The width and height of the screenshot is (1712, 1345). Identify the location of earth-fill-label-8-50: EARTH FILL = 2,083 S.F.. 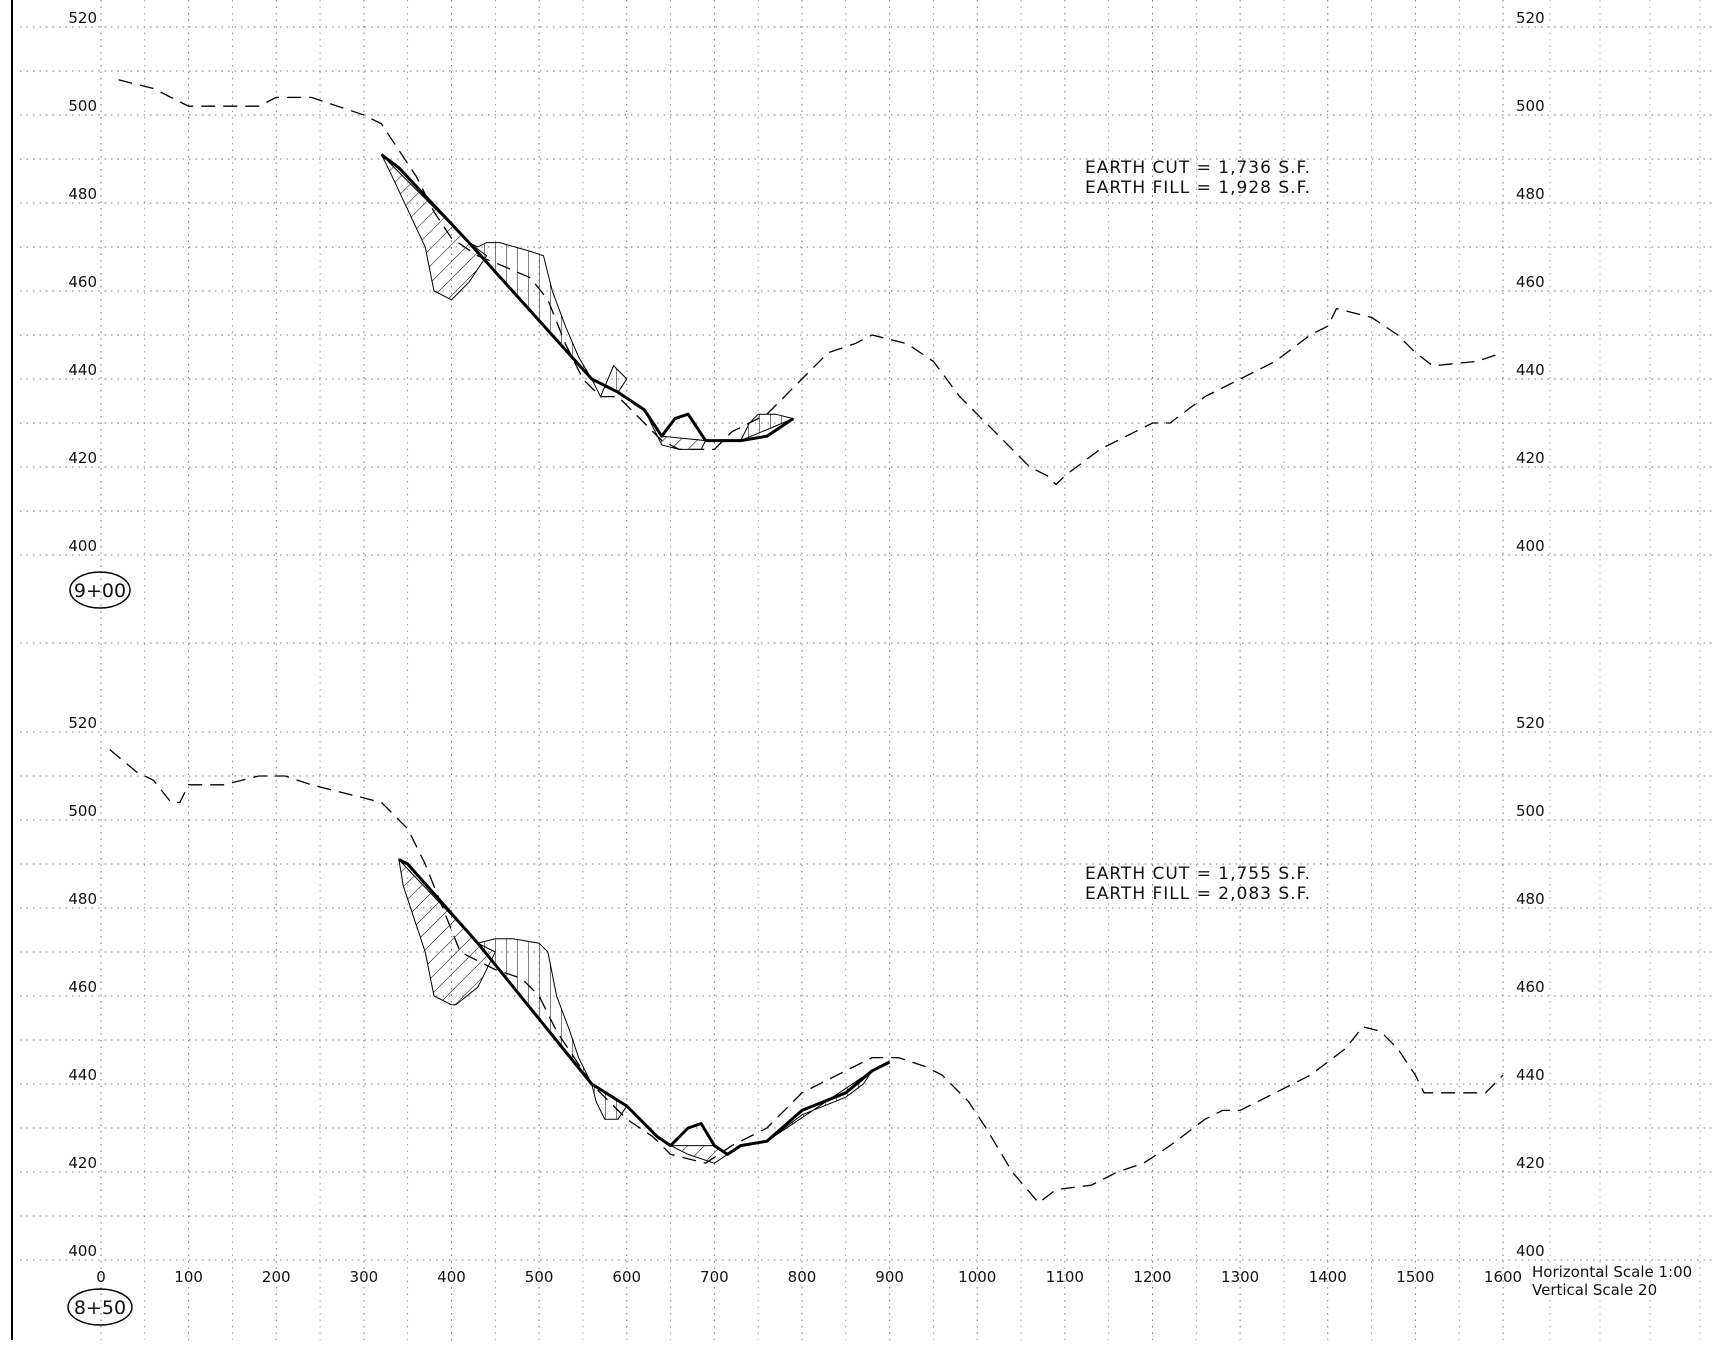
(1198, 894).